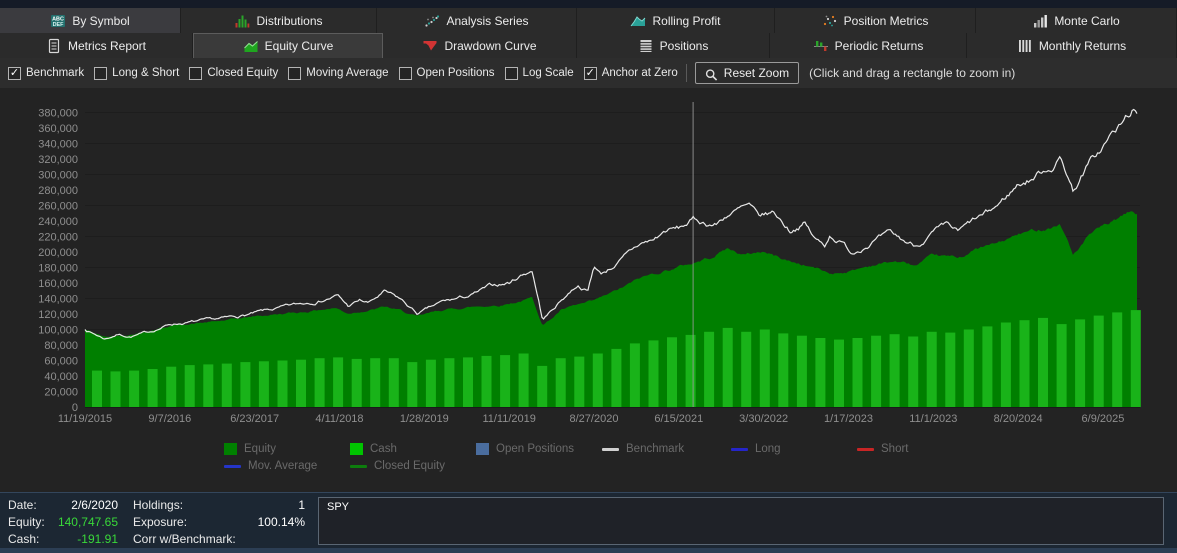 The height and width of the screenshot is (553, 1177). I want to click on tab-monte-carlo: Monte Carlo, so click(1076, 20).